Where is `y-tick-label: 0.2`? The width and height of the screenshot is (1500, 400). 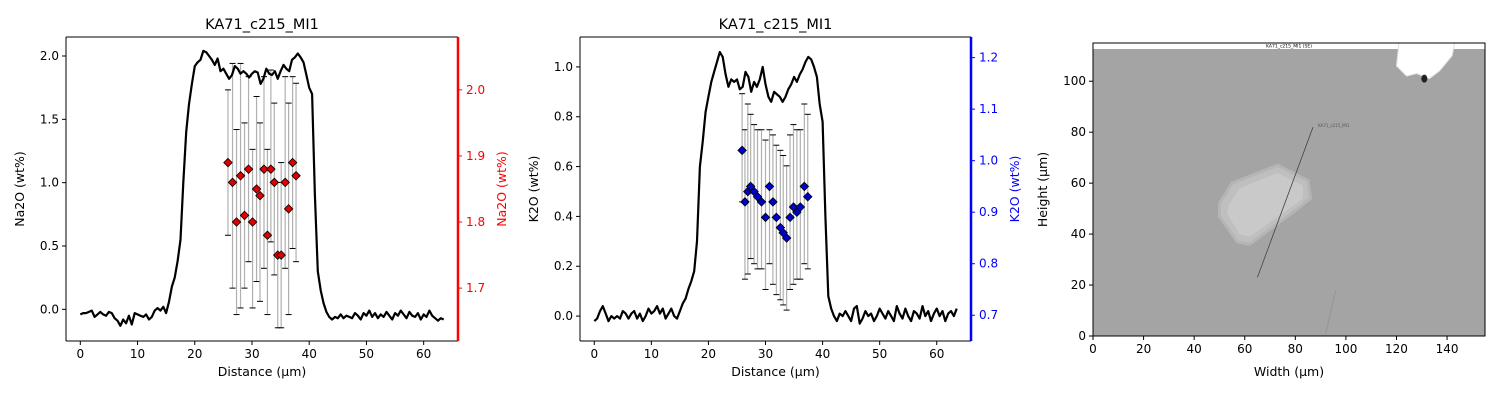 y-tick-label: 0.2 is located at coordinates (563, 266).